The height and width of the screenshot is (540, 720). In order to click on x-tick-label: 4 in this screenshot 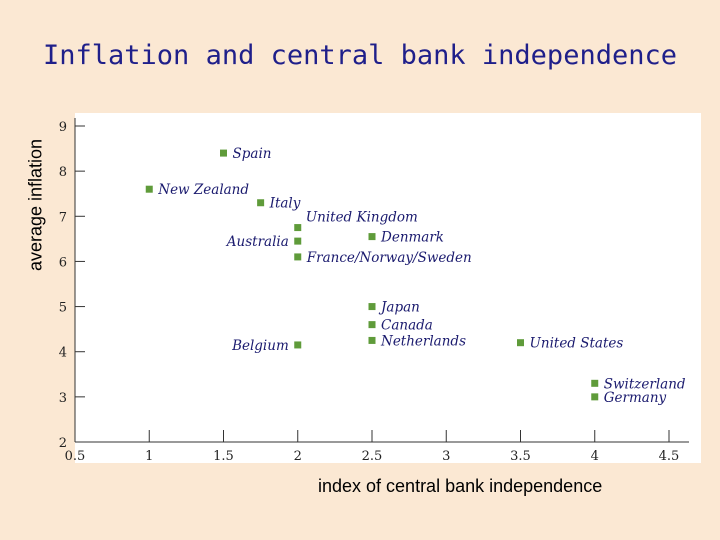, I will do `click(595, 456)`.